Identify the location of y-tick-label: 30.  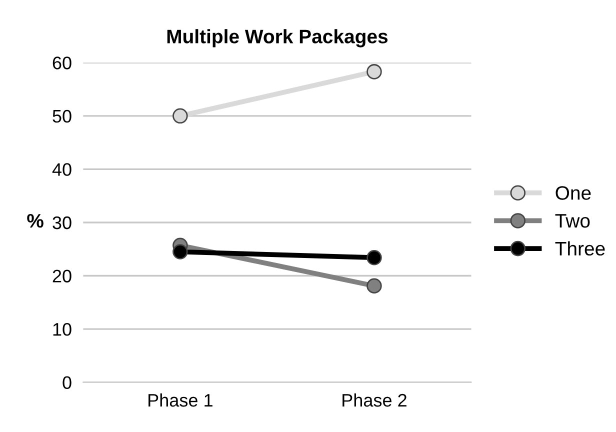
(62, 223).